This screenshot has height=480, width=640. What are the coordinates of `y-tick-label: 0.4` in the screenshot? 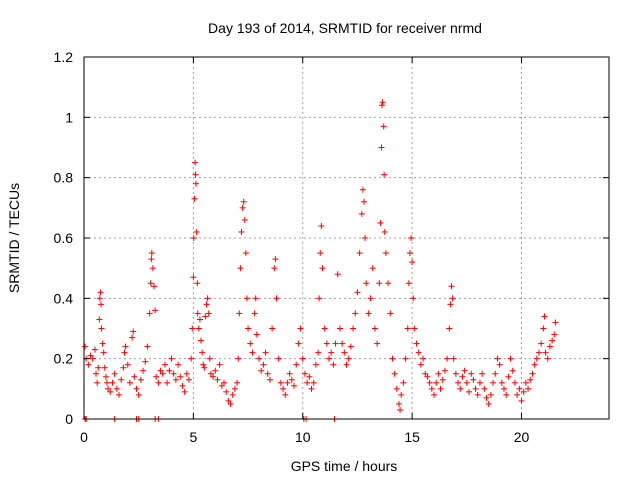 It's located at (64, 298).